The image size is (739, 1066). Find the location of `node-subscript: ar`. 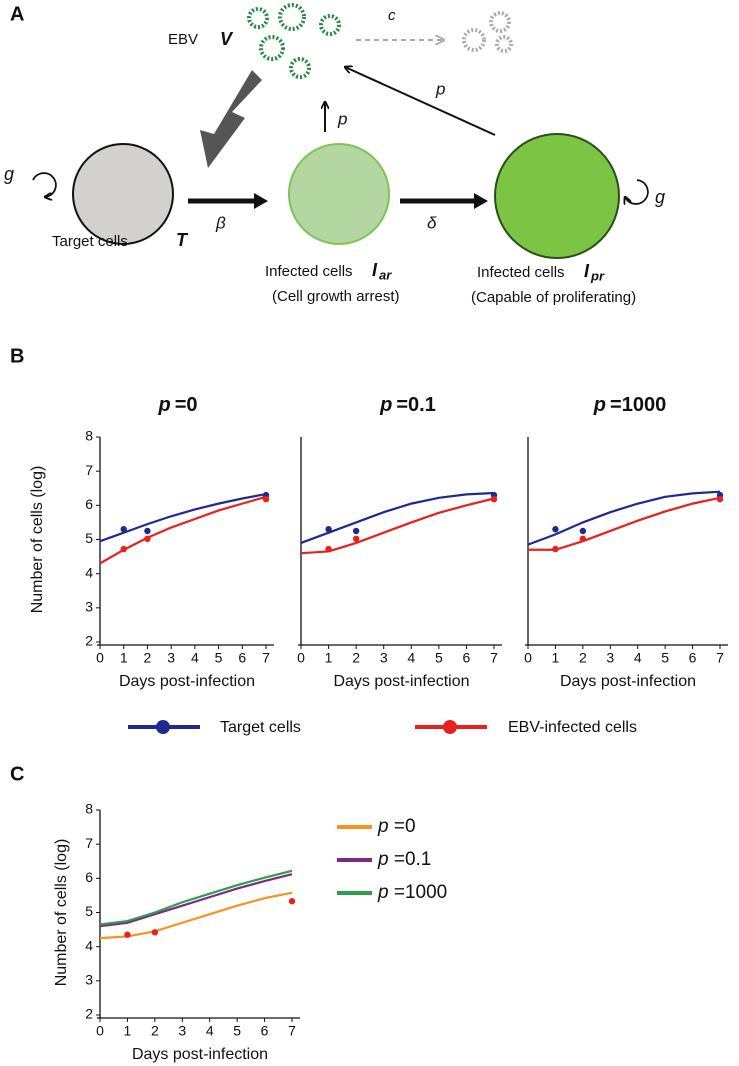

node-subscript: ar is located at coordinates (385, 274).